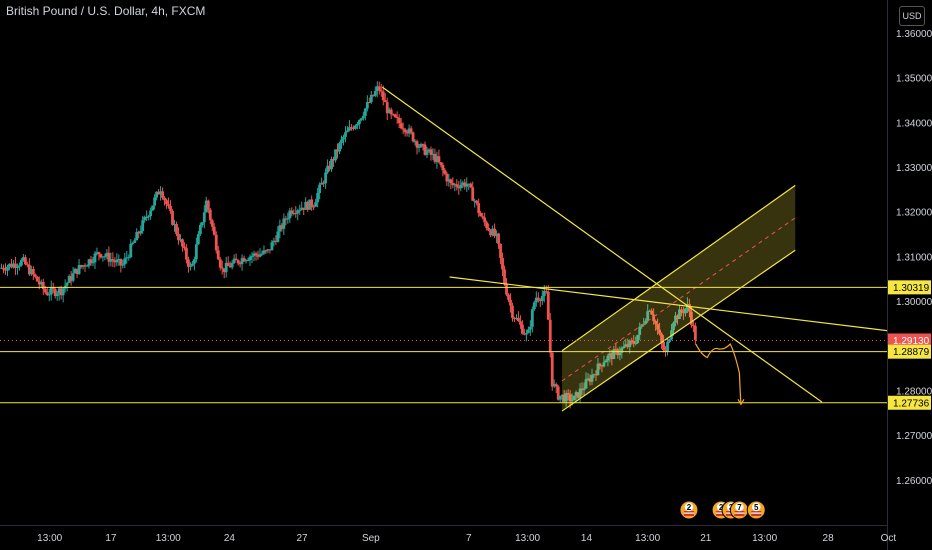 Image resolution: width=932 pixels, height=550 pixels. I want to click on chart-title: British Pound / U.S. Dollar, 4h, FXCM, so click(106, 11).